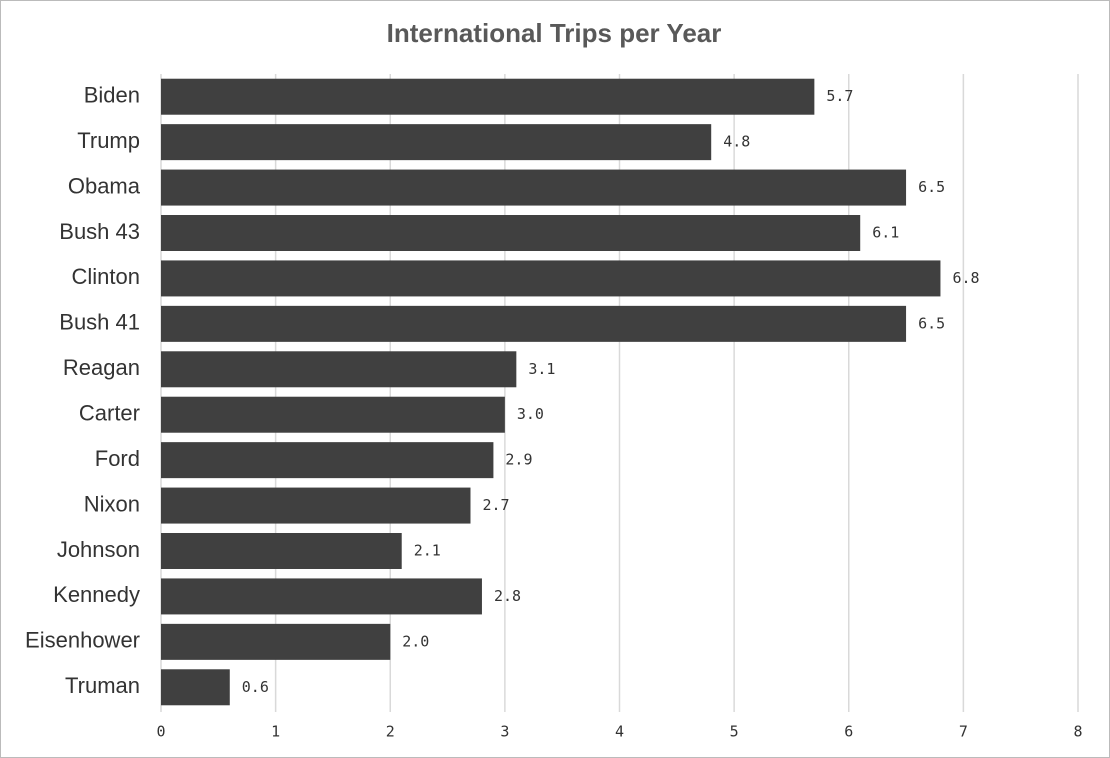  I want to click on value-label: 0.6, so click(255, 687).